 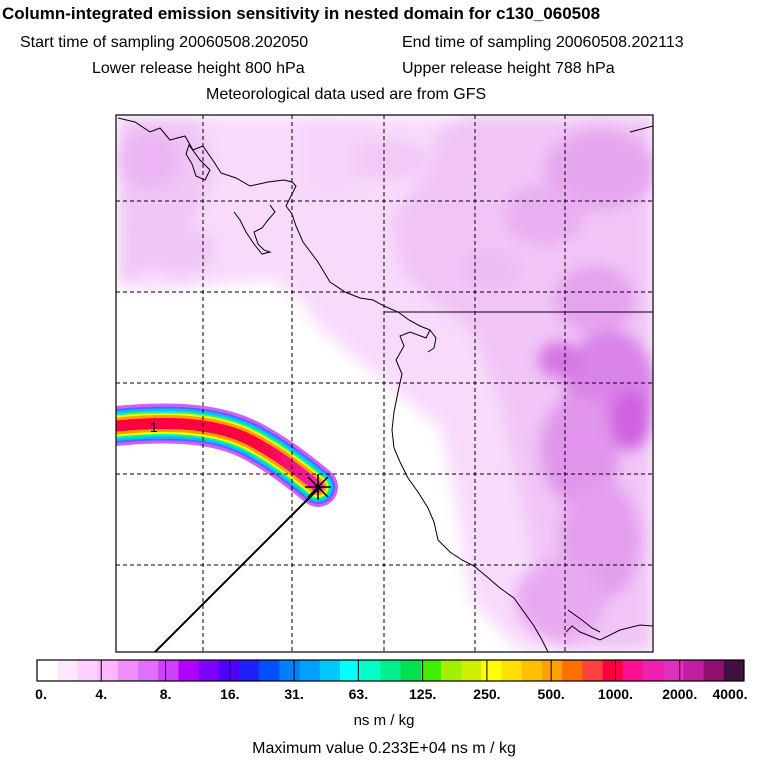 What do you see at coordinates (730, 694) in the screenshot?
I see `colorbar-tick-label: 4000.` at bounding box center [730, 694].